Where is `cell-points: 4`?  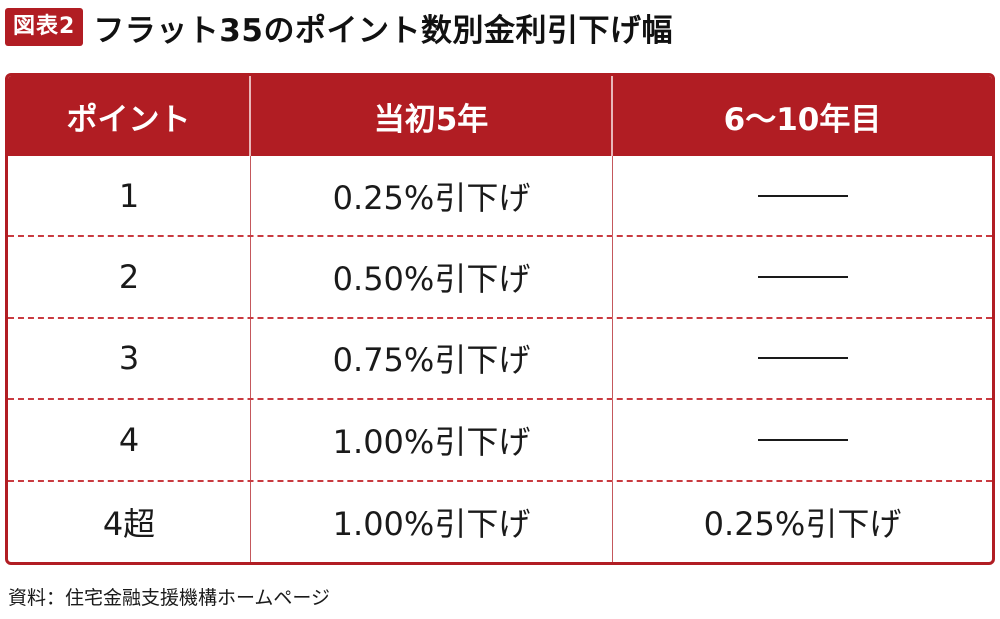
cell-points: 4 is located at coordinates (129, 440).